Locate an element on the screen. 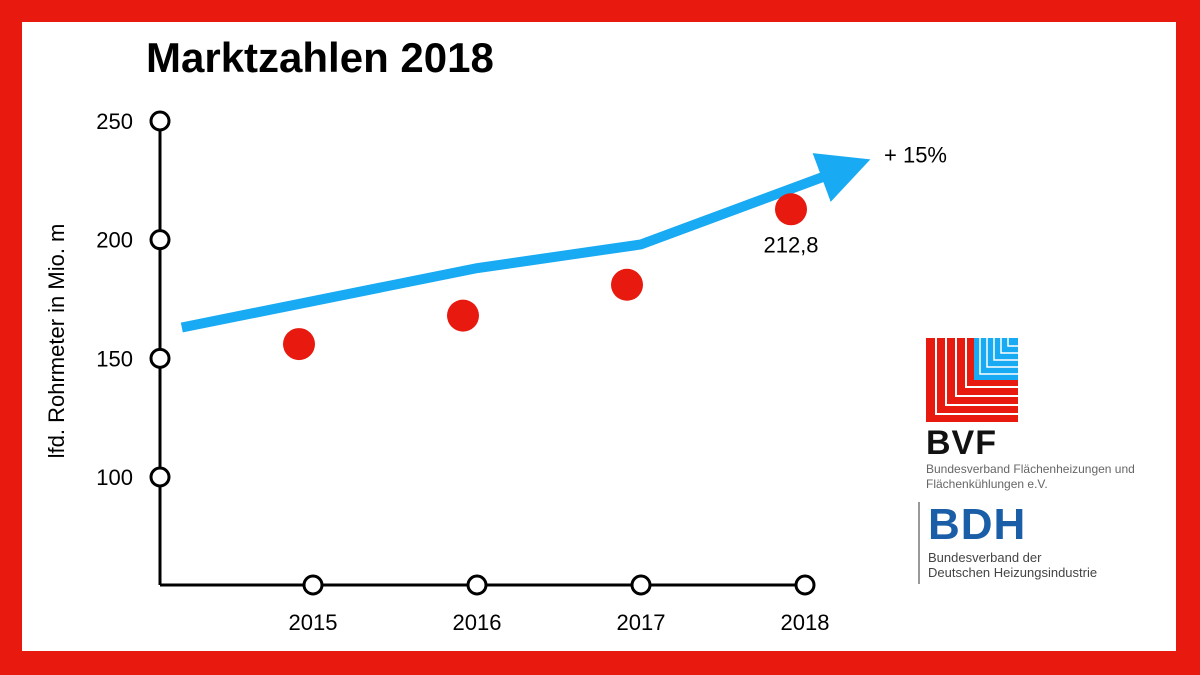 This screenshot has width=1200, height=675. y-tick-label: 250 is located at coordinates (114, 121).